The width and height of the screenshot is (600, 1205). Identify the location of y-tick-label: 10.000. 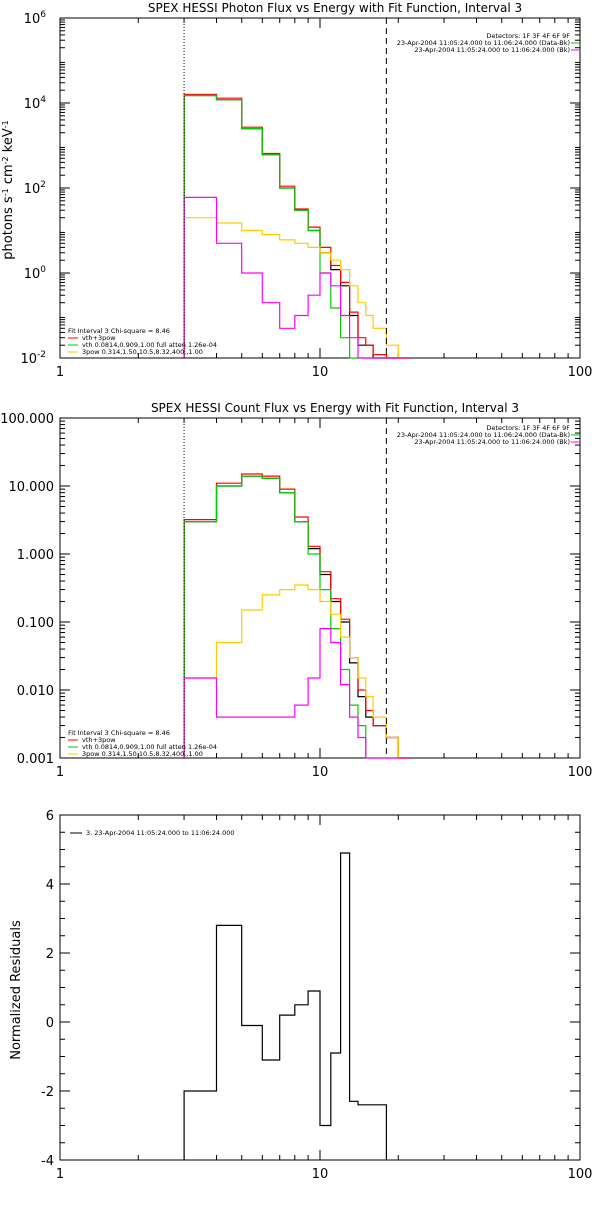
(32, 487).